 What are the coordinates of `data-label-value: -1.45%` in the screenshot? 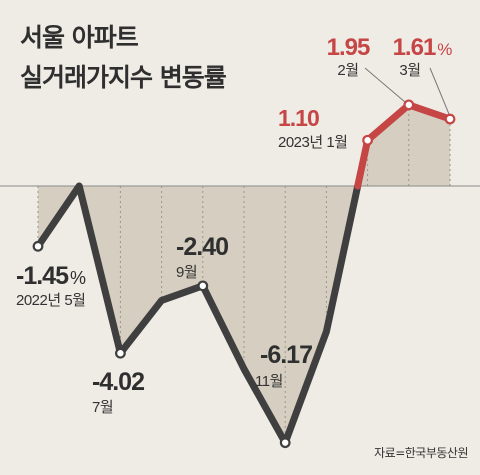 It's located at (51, 276).